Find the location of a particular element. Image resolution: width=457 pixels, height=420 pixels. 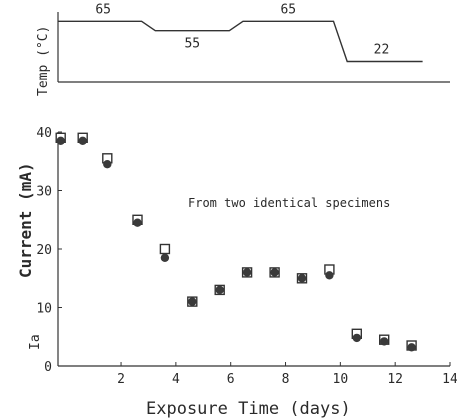

x-tick-label-8: 8 is located at coordinates (286, 379).